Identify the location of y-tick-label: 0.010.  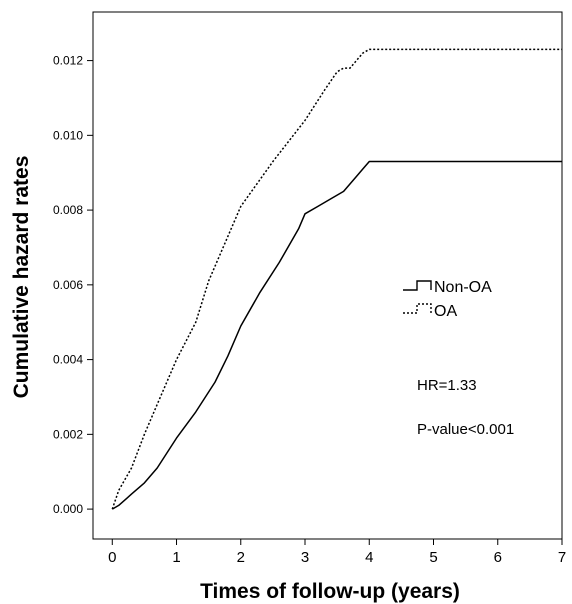
(68, 135).